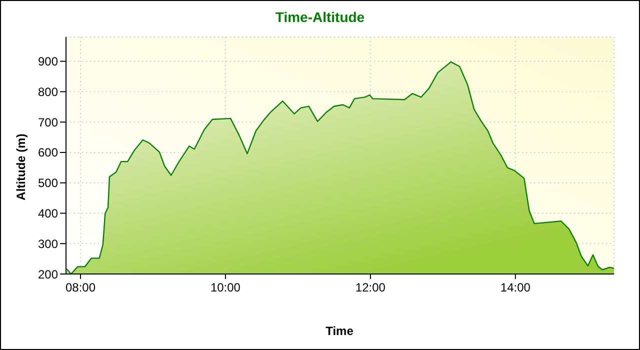 The height and width of the screenshot is (350, 640). I want to click on y-tick-label: 400, so click(48, 213).